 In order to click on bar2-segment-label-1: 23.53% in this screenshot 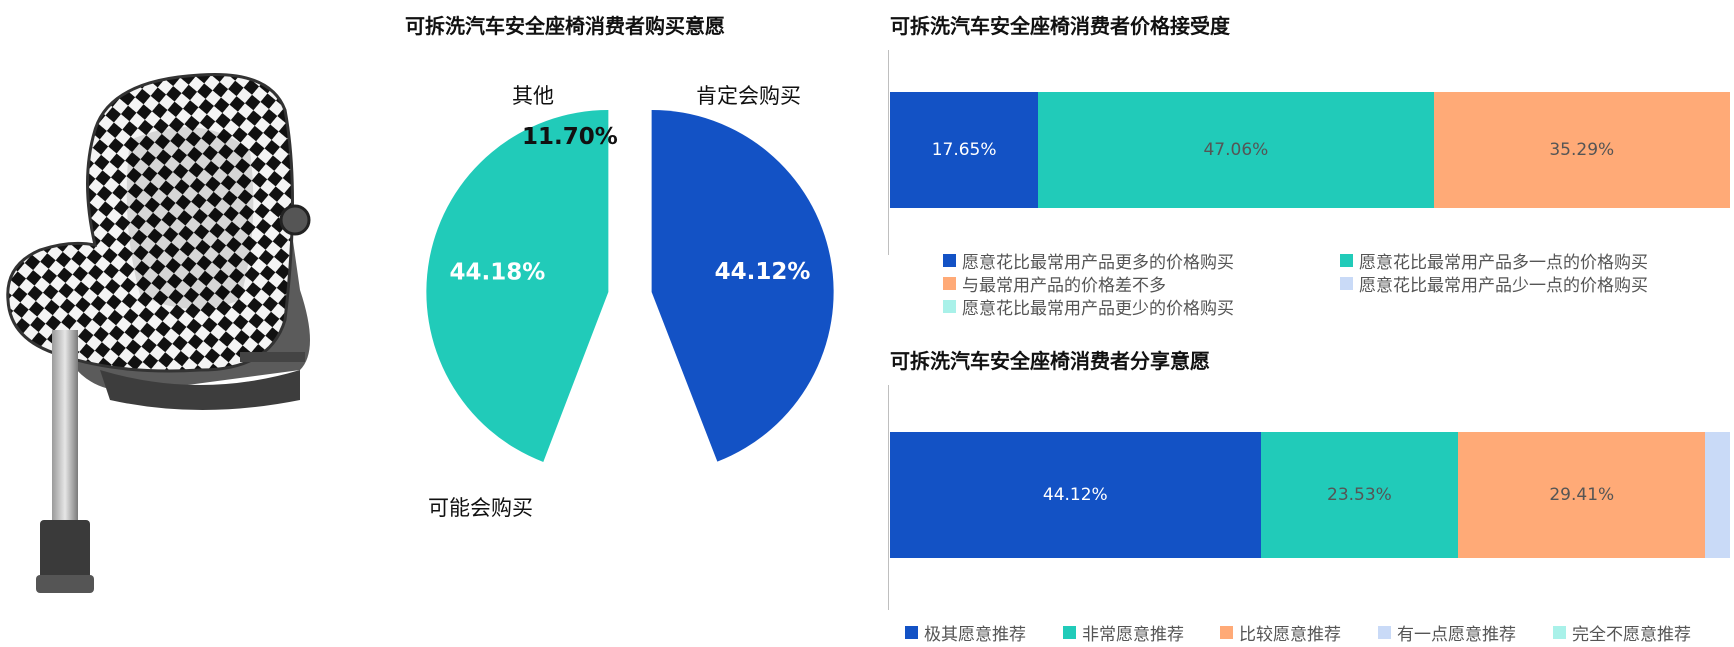, I will do `click(1359, 495)`.